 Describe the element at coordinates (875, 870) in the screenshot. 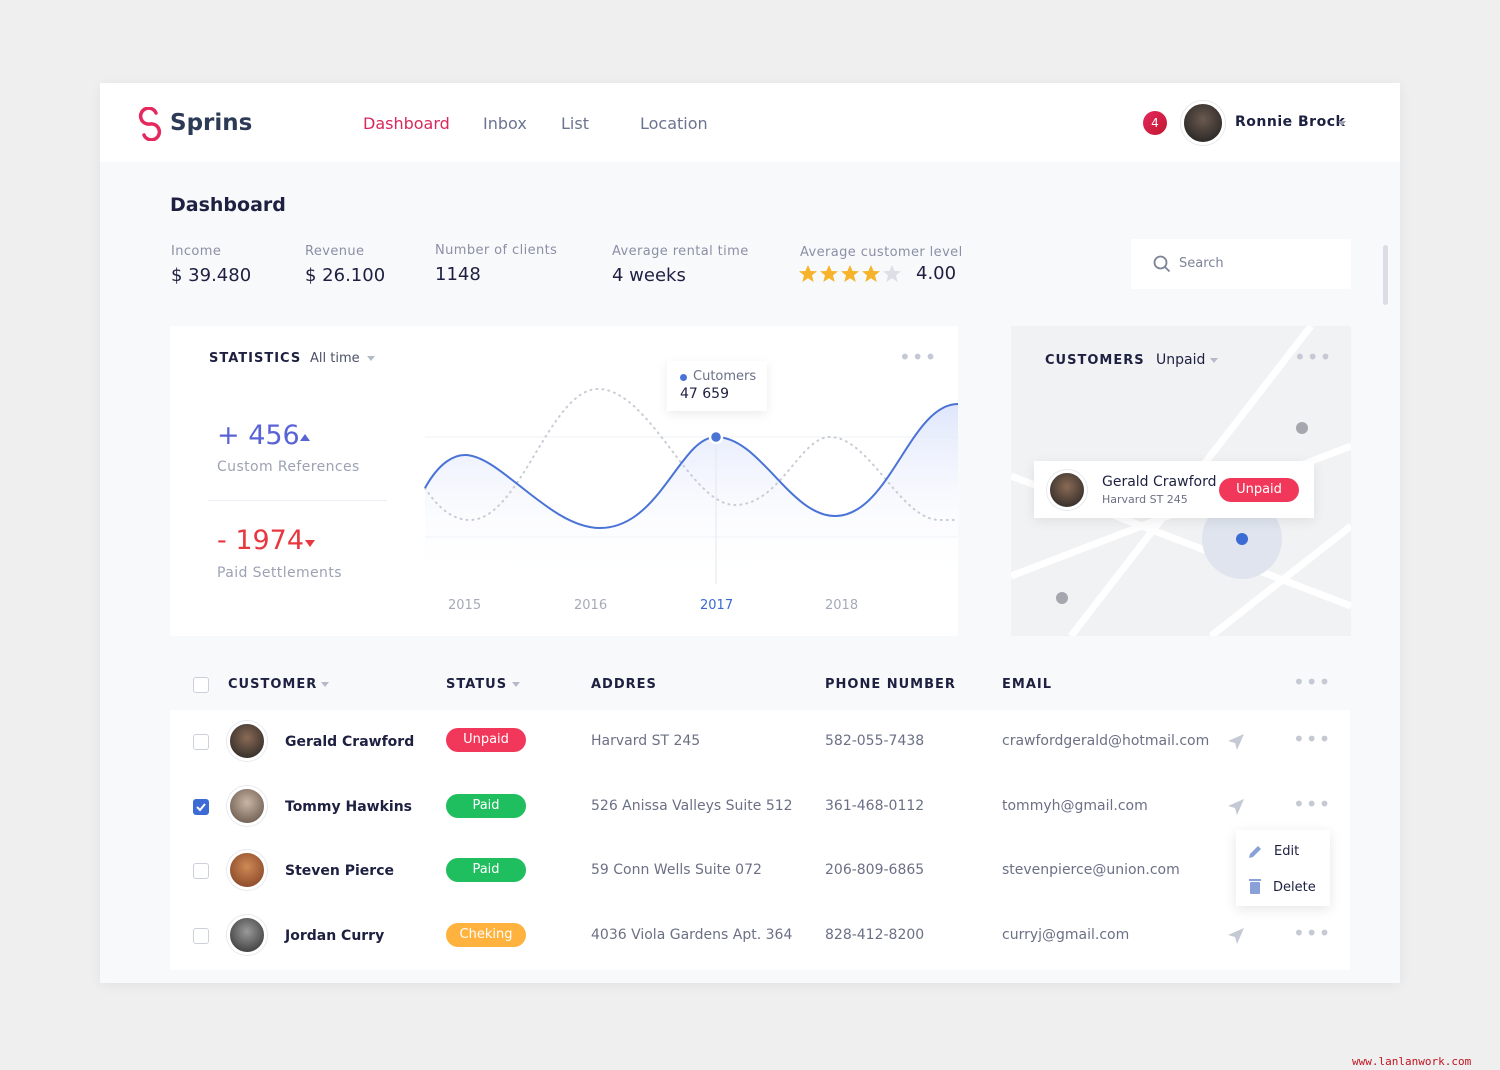

I see `phone: 206-809-6865` at that location.